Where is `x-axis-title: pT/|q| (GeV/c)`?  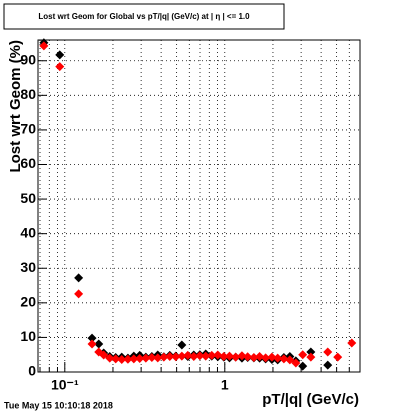 x-axis-title: pT/|q| (GeV/c) is located at coordinates (310, 399).